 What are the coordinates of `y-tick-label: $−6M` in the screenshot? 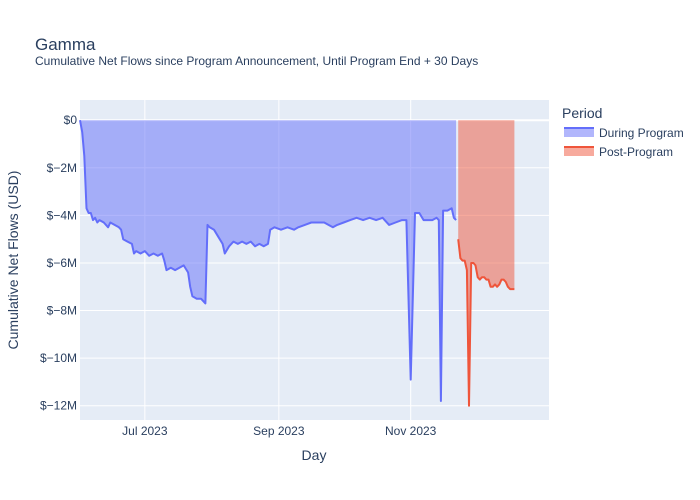 It's located at (62, 263).